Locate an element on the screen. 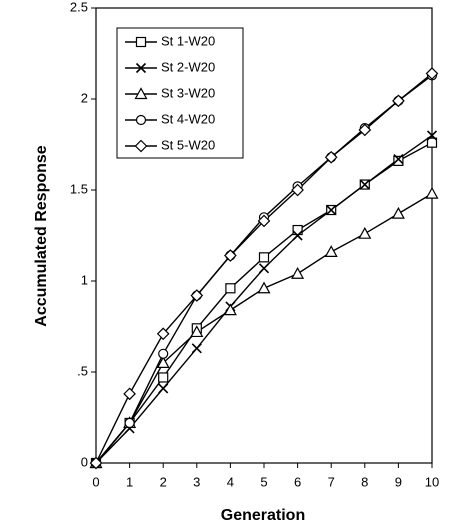  y-tick-label: 0 is located at coordinates (84, 461).